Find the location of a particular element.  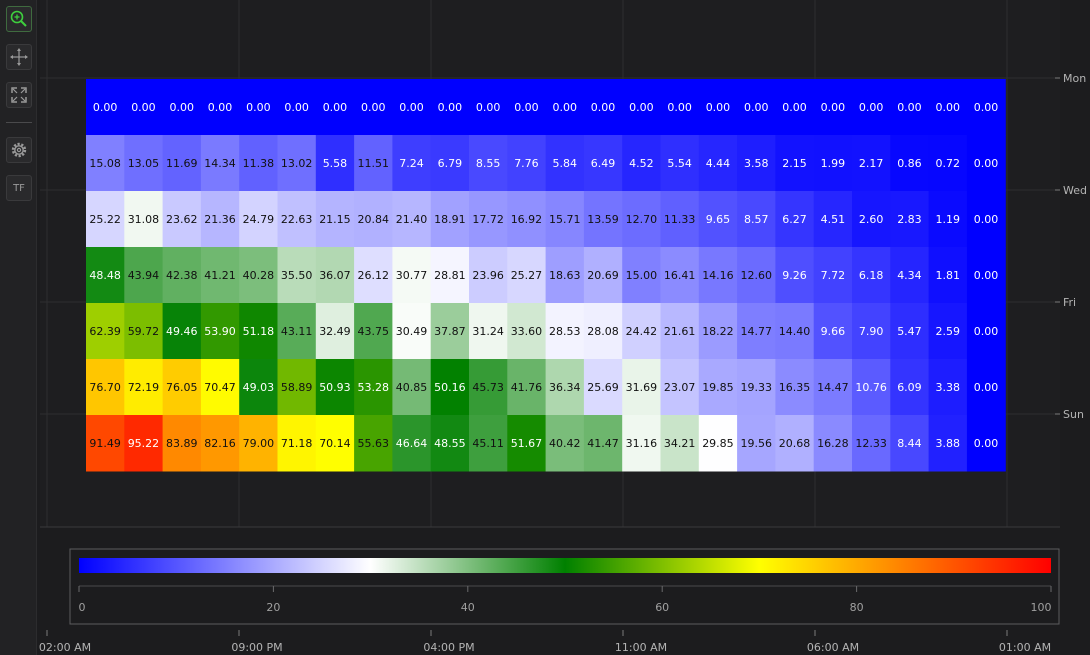

legend-tick-label: 40 is located at coordinates (468, 607).